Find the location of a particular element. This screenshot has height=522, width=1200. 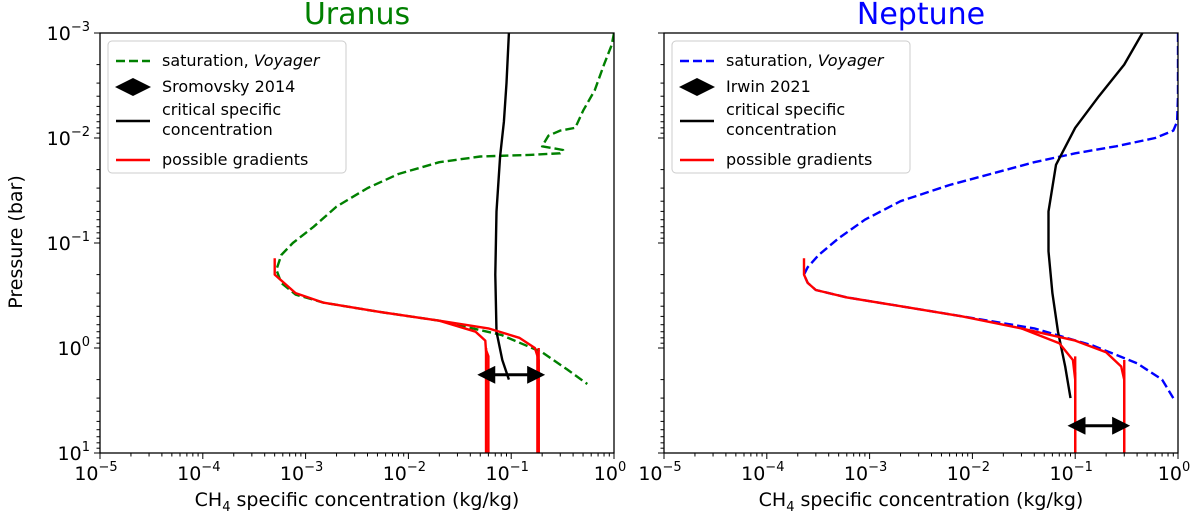

chart-title: Uranus is located at coordinates (357, 16).